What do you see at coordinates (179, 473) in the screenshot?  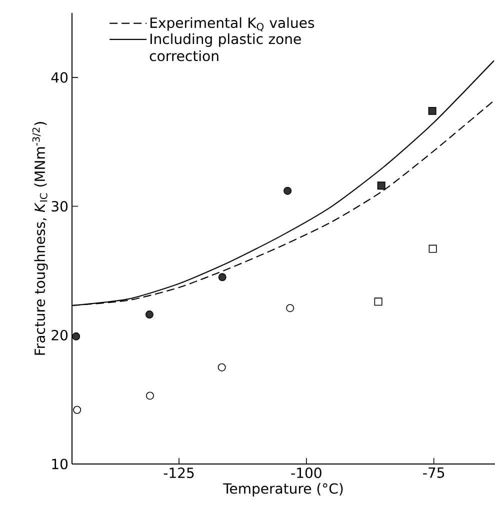 I see `x-tick-label: -125` at bounding box center [179, 473].